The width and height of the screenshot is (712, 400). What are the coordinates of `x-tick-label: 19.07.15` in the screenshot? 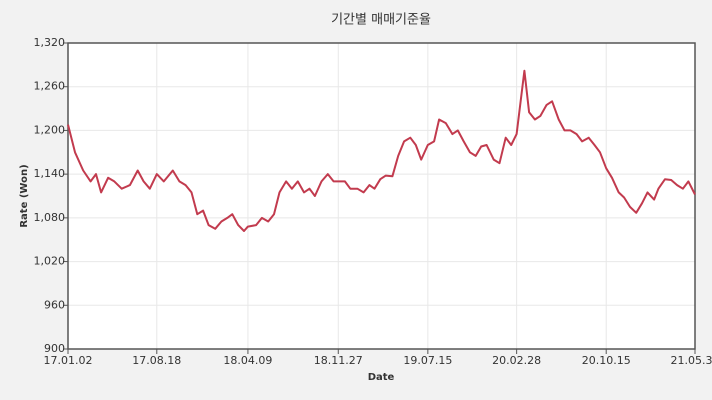 It's located at (427, 360).